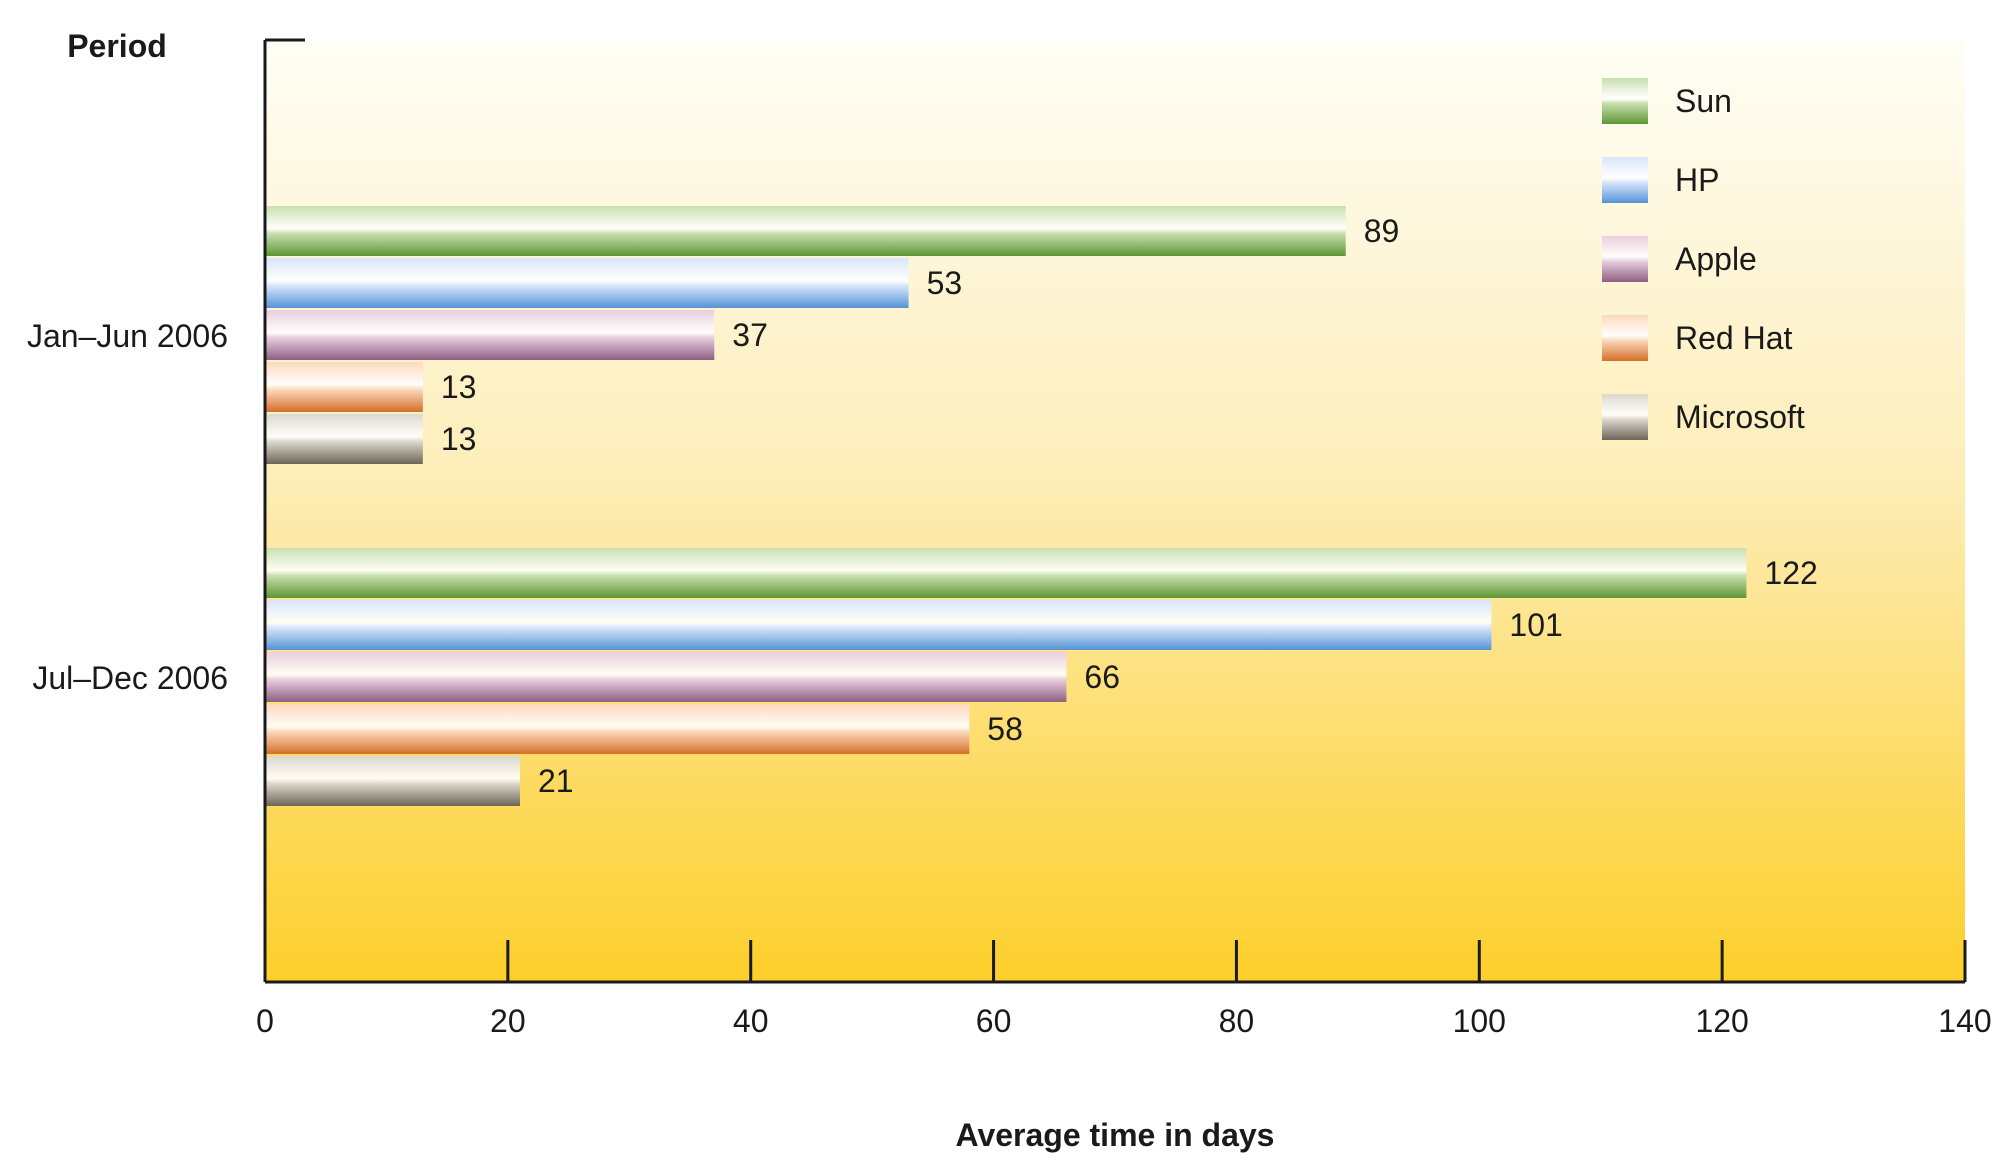  Describe the element at coordinates (508, 1021) in the screenshot. I see `x-tick-label-20: 20` at that location.